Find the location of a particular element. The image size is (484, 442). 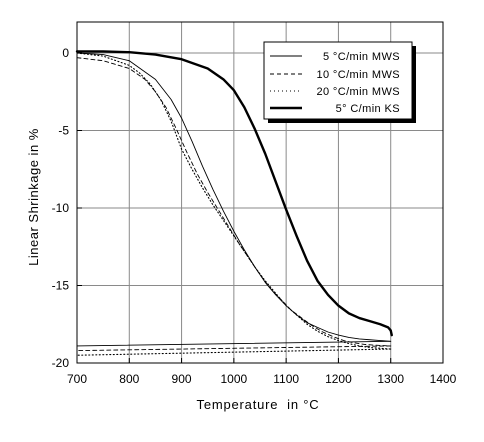

x-tick-label: 700 is located at coordinates (77, 379).